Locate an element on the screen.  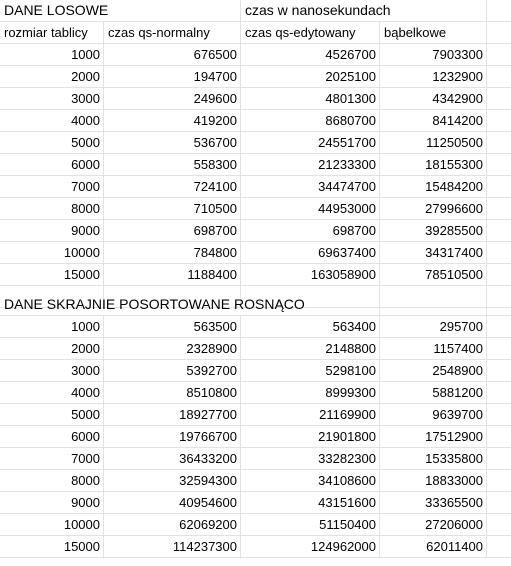
header-qs-normal: czas qs-normalny is located at coordinates (172, 32).